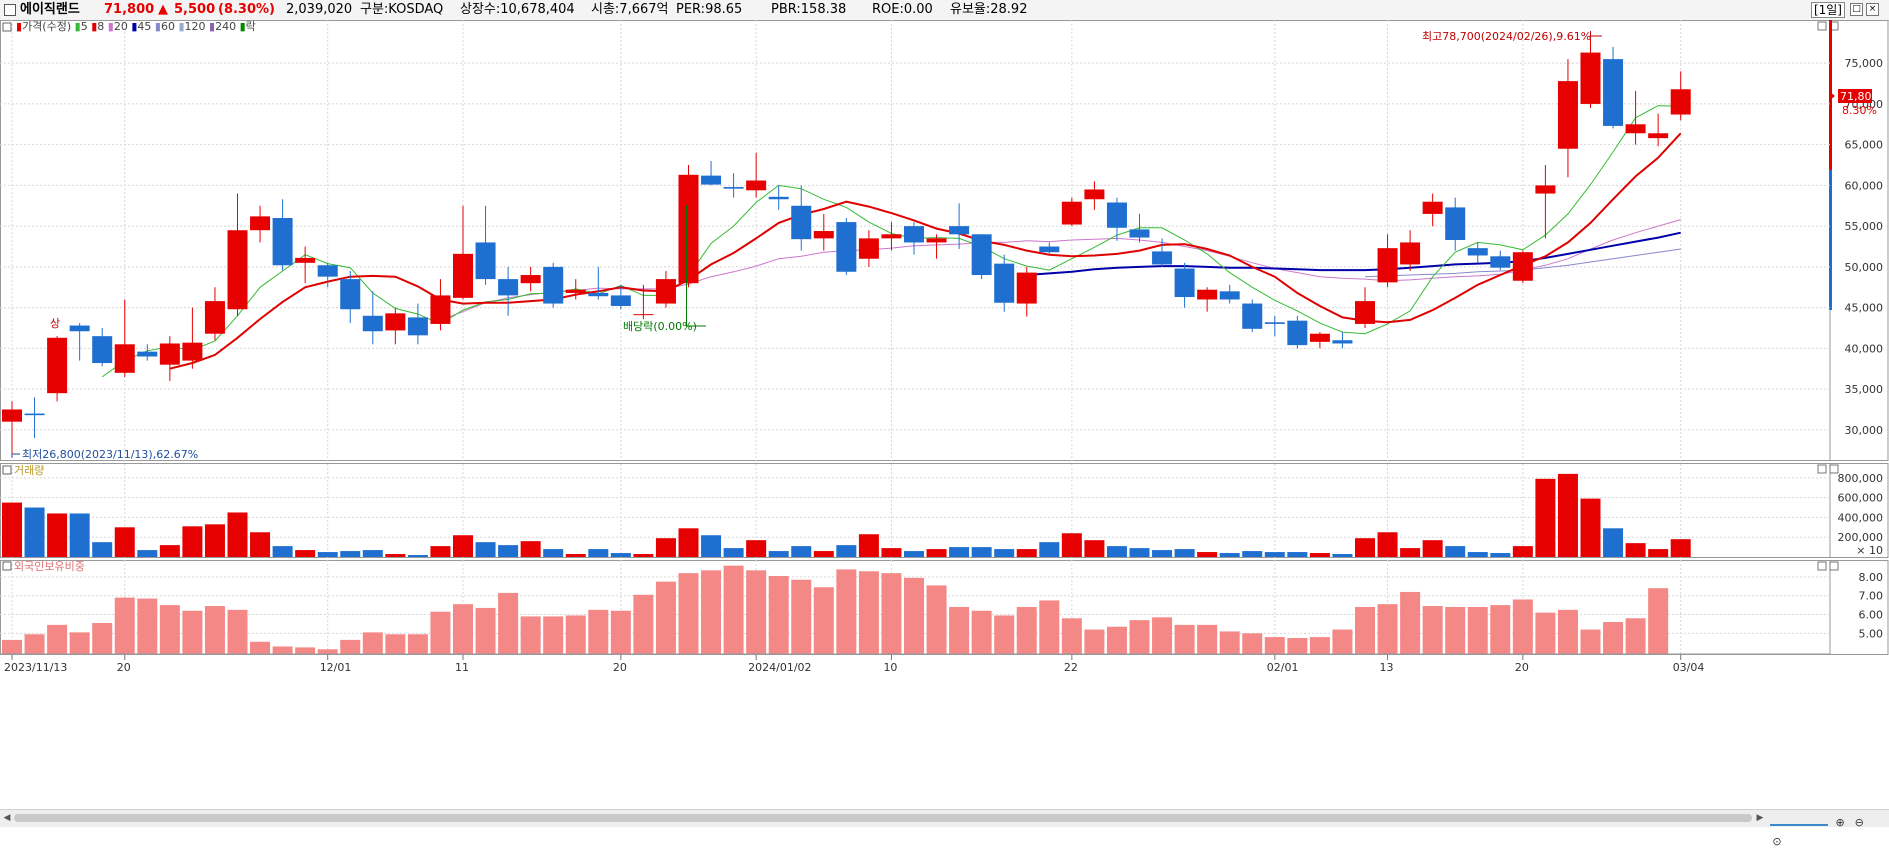  What do you see at coordinates (890, 667) in the screenshot?
I see `date-tick-label: 10` at bounding box center [890, 667].